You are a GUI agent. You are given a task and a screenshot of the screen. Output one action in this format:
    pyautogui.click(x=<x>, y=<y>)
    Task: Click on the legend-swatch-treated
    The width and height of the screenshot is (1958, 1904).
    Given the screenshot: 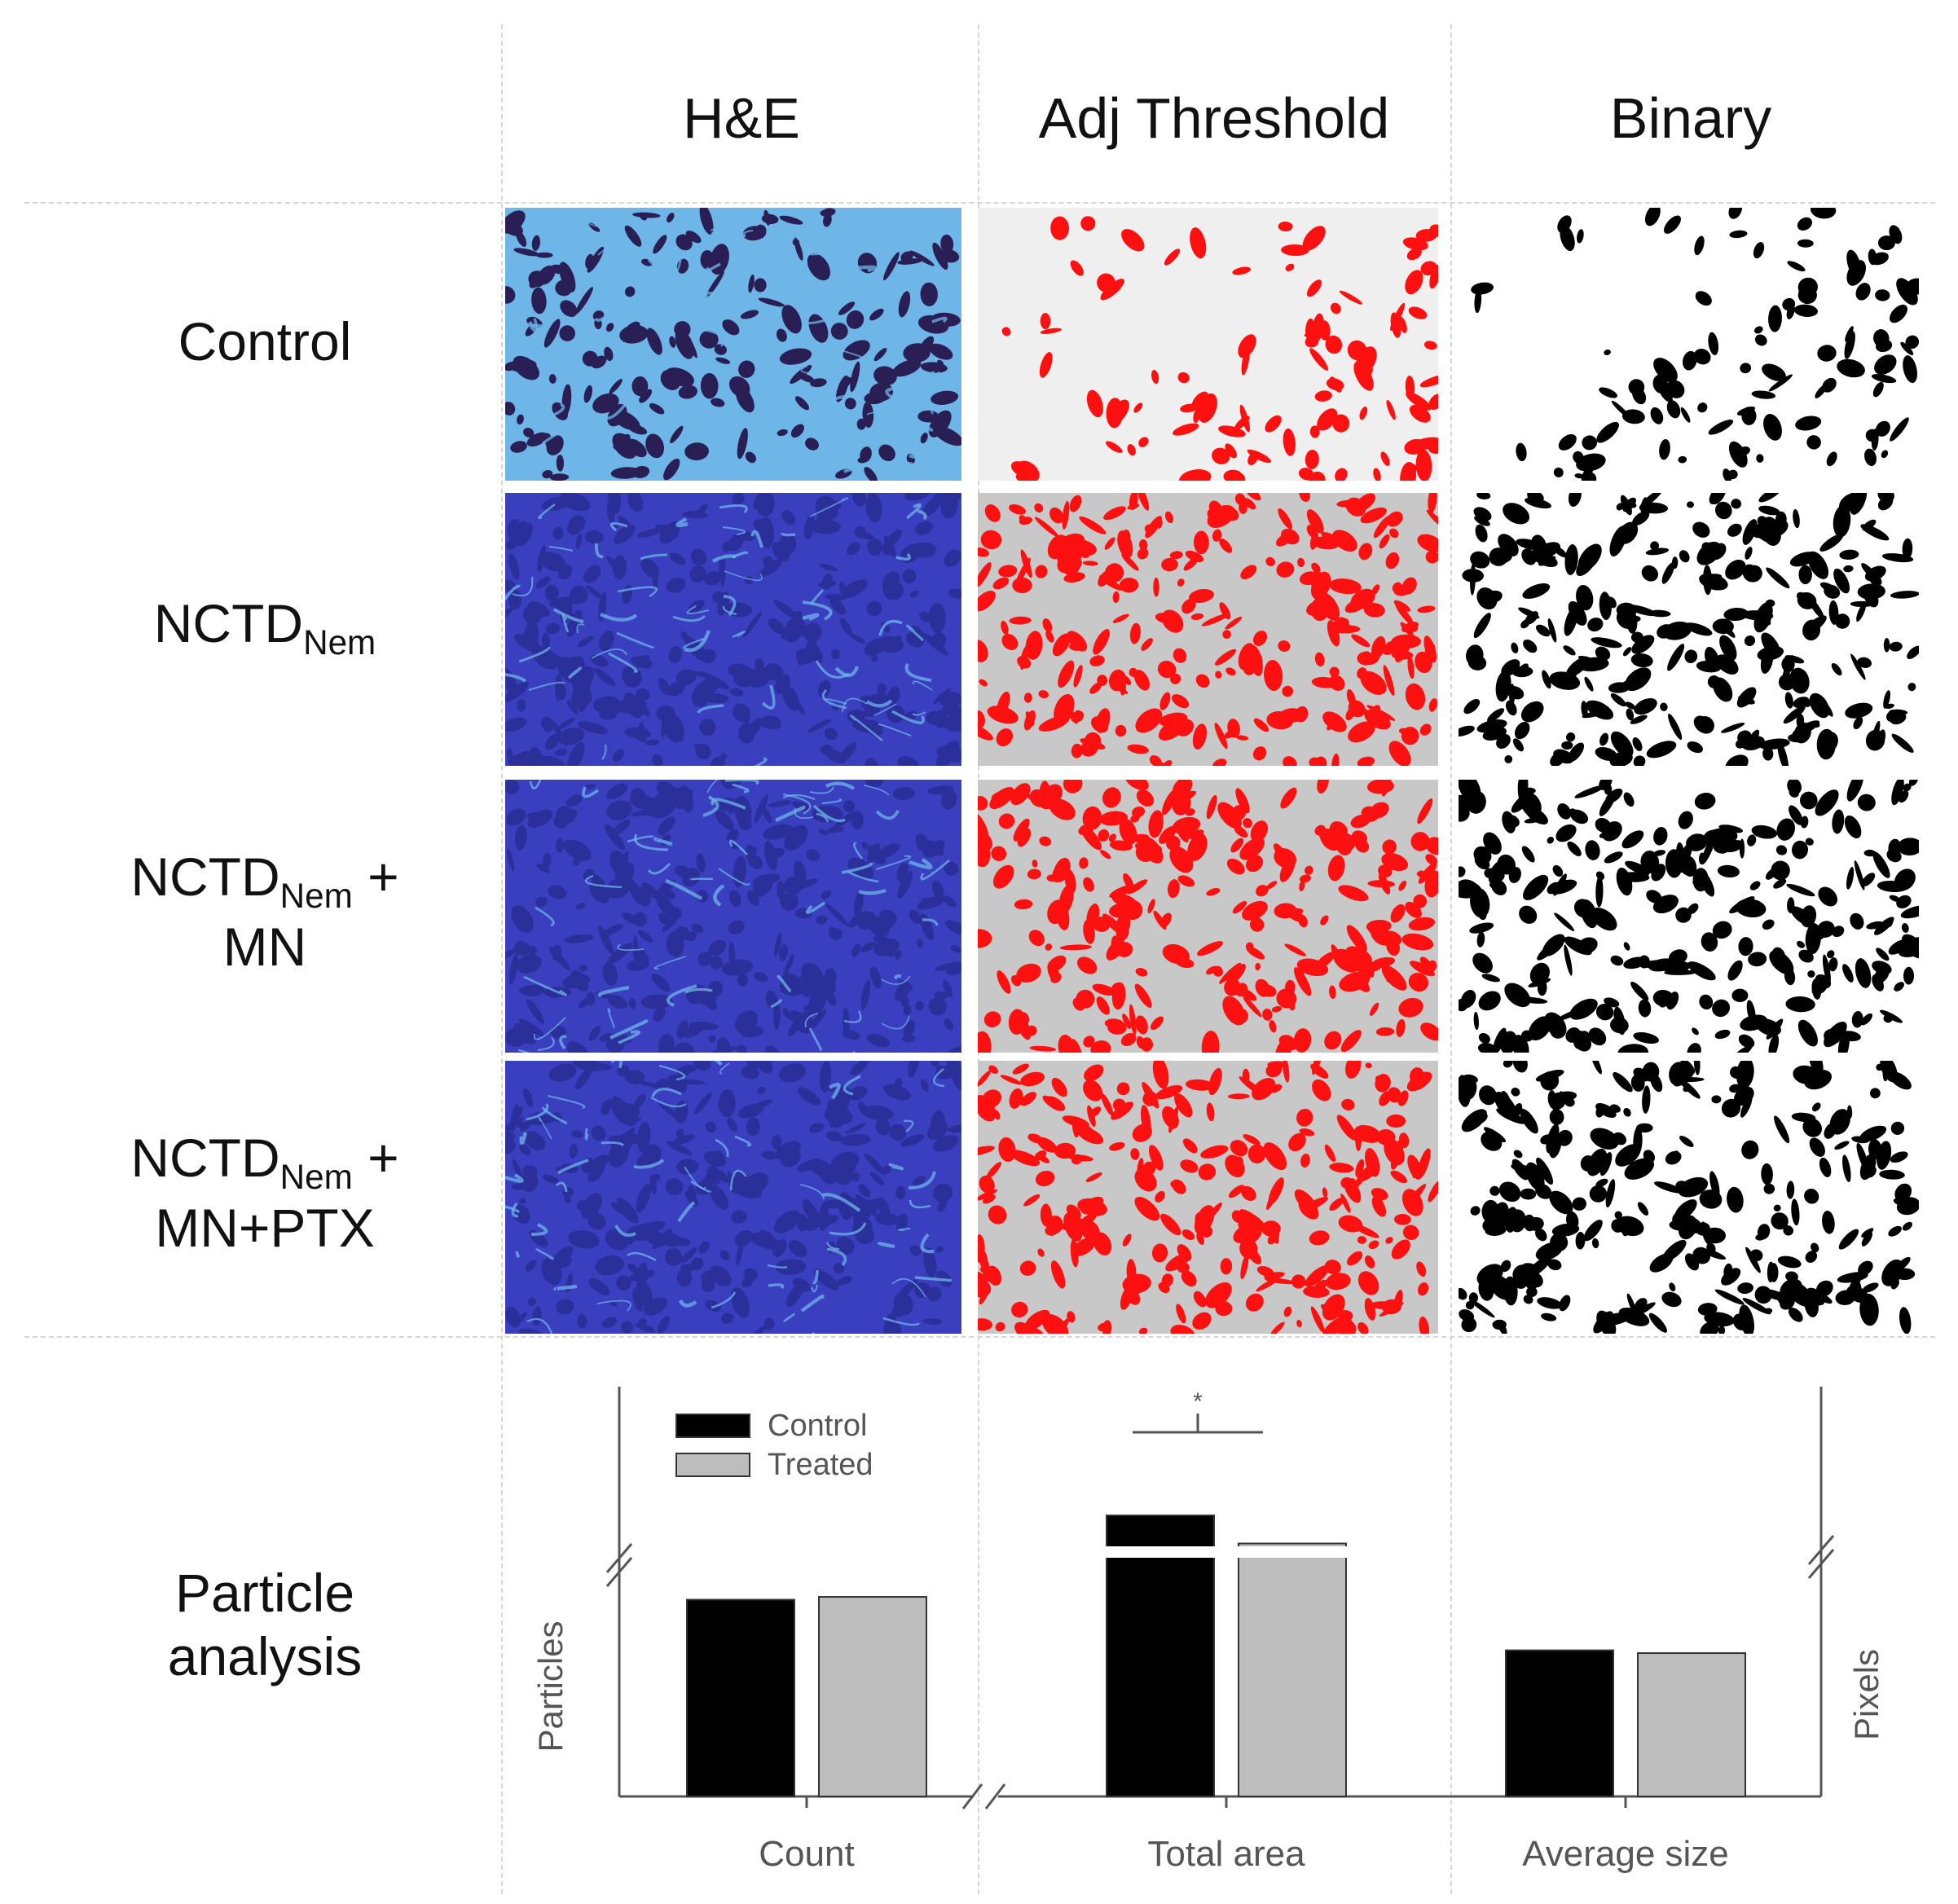 What is the action you would take?
    pyautogui.click(x=712, y=1465)
    